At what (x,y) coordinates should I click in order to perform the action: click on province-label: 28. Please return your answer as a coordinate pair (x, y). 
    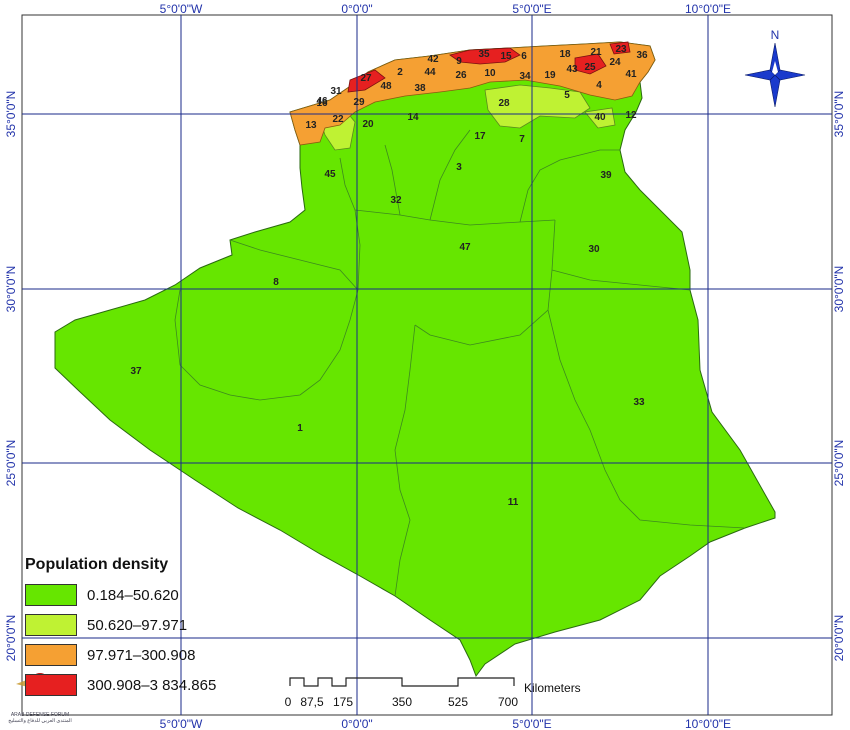
    Looking at the image, I should click on (504, 103).